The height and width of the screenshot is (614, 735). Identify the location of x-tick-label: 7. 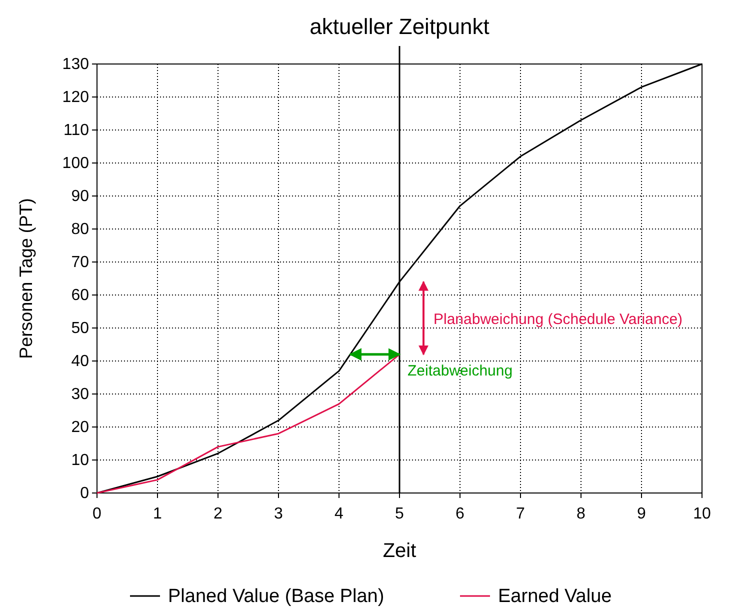
(521, 514).